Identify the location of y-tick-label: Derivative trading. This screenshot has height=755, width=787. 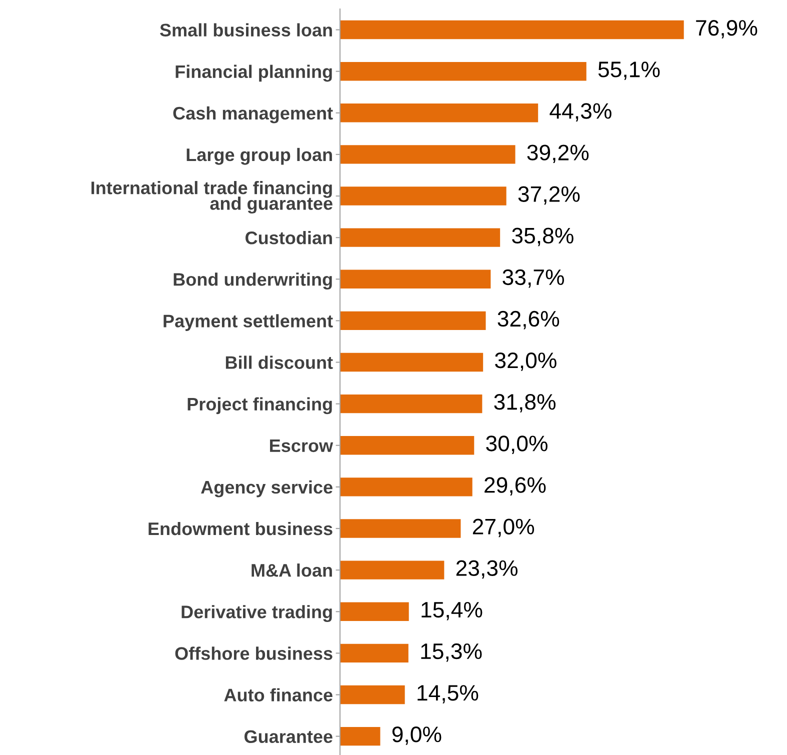
(257, 613).